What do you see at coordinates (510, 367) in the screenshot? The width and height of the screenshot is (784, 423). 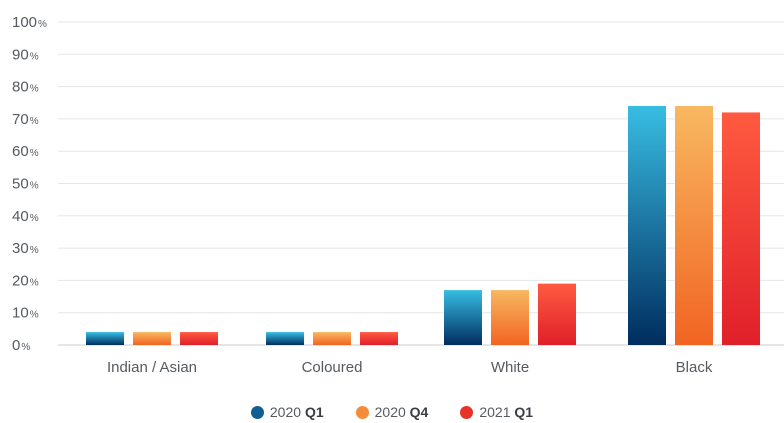 I see `x-category-label: White` at bounding box center [510, 367].